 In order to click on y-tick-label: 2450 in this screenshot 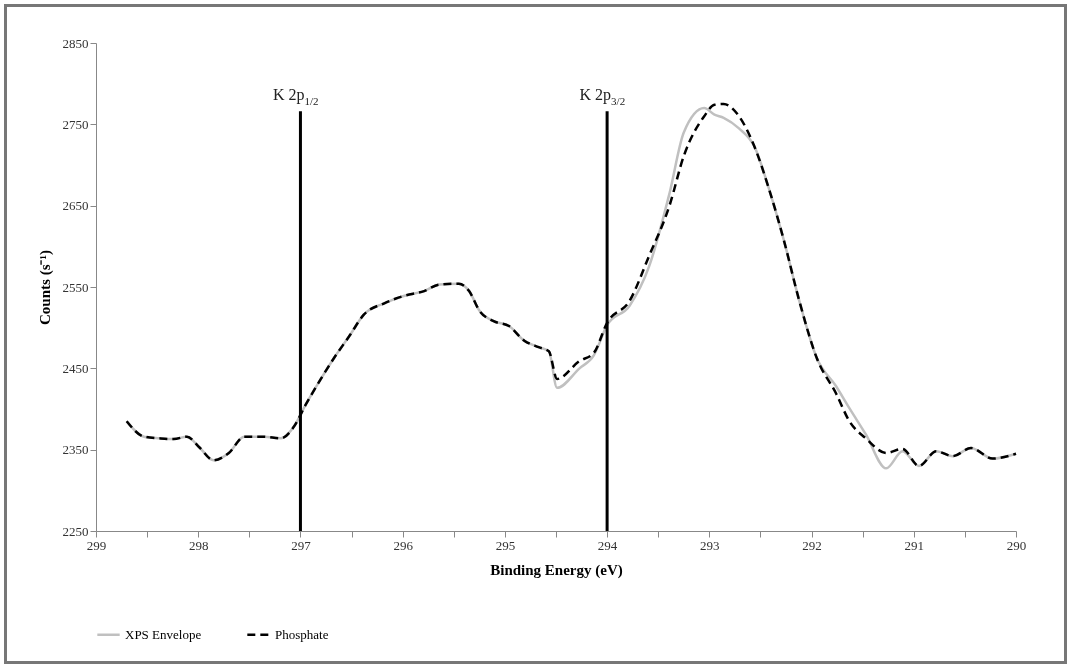, I will do `click(75, 368)`.